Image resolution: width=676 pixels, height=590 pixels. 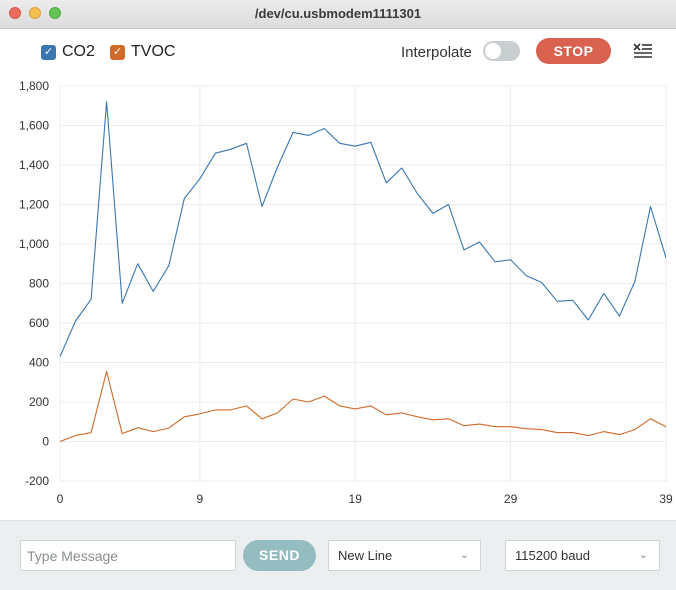 What do you see at coordinates (35, 13) in the screenshot?
I see `minimize-window-button` at bounding box center [35, 13].